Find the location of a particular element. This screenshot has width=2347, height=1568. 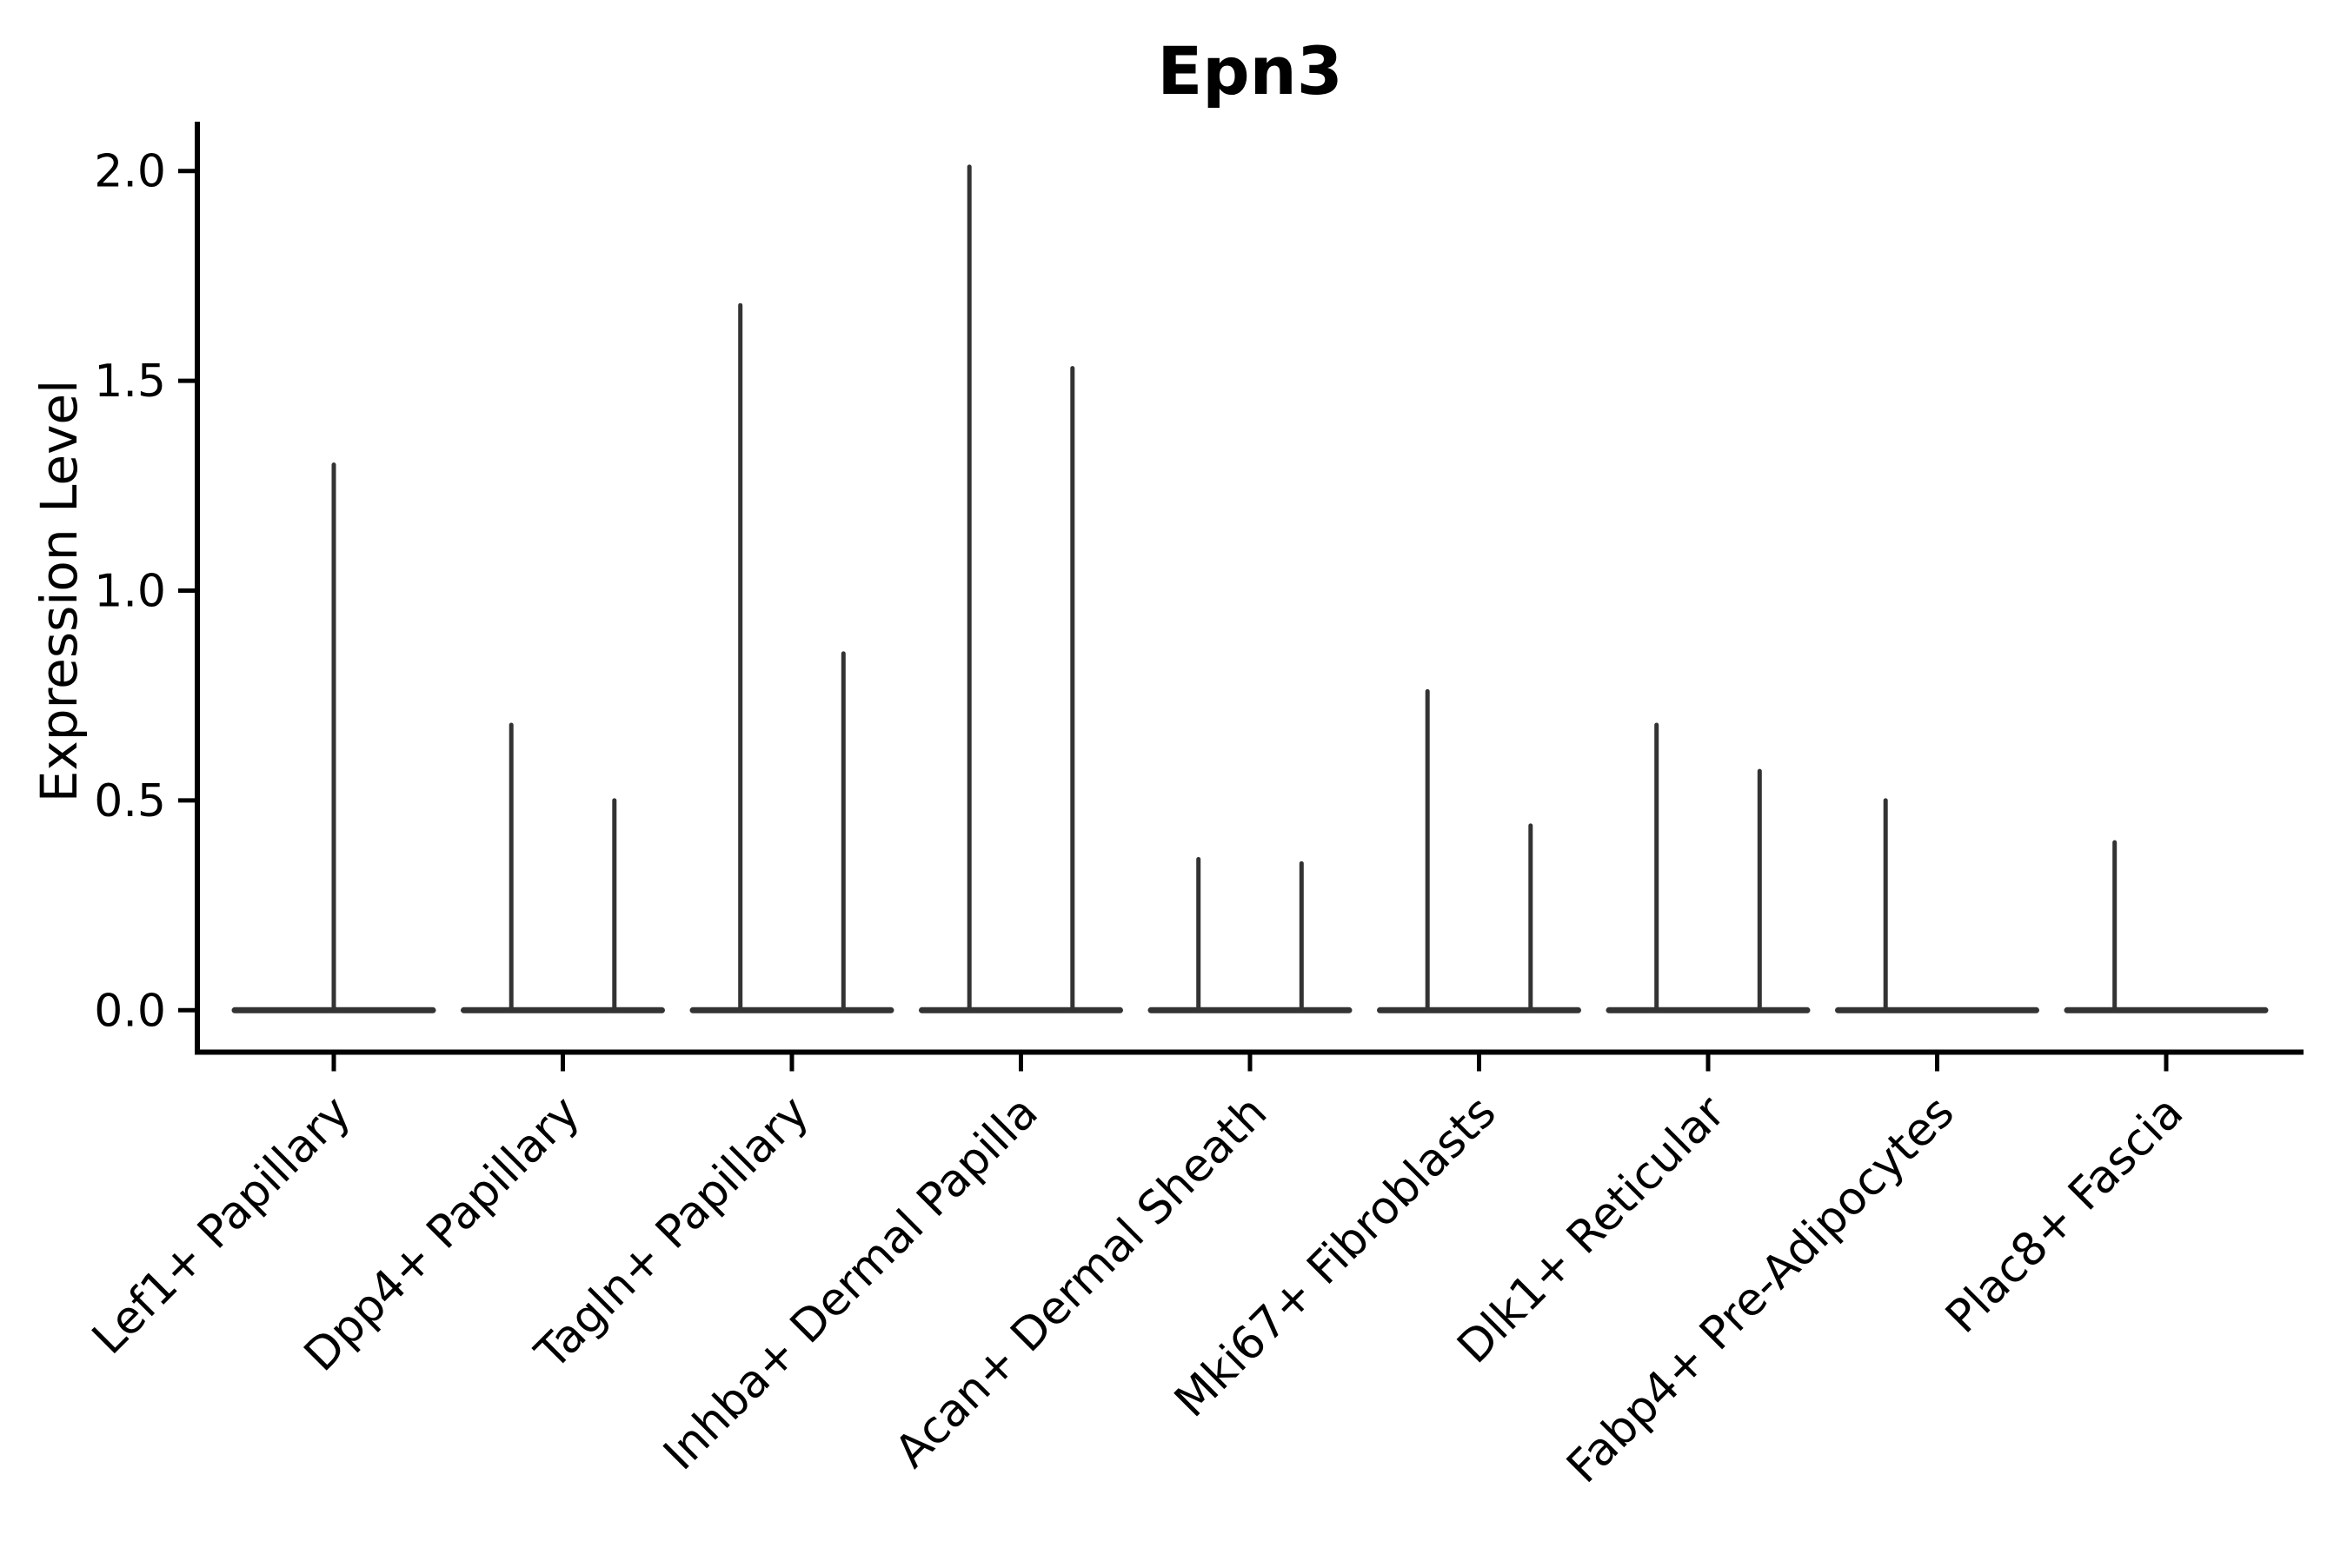

y-tick-label: 1.0 is located at coordinates (130, 592).